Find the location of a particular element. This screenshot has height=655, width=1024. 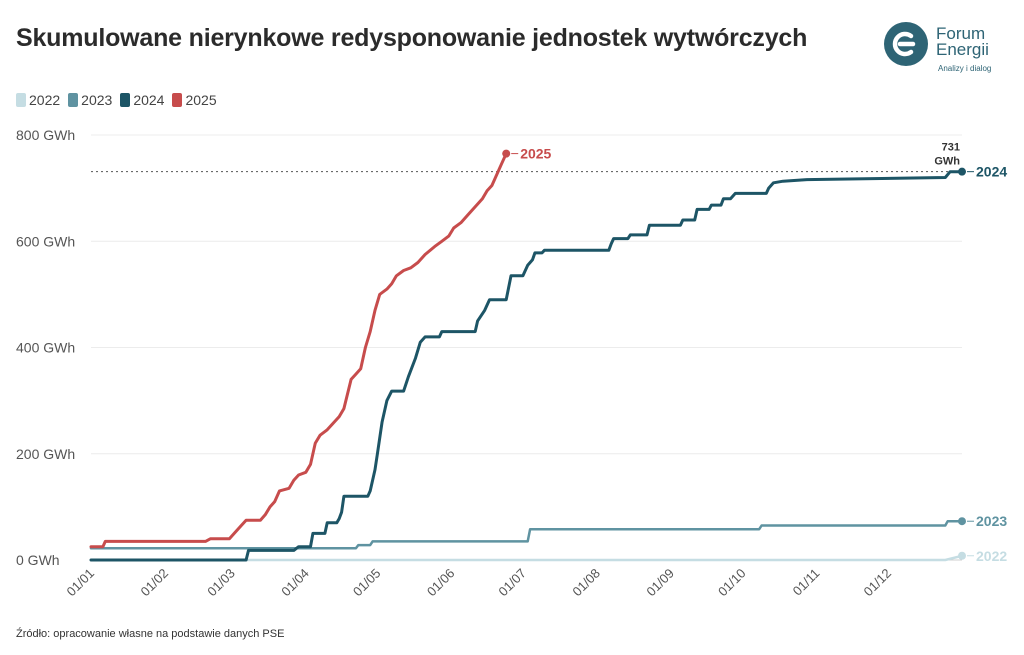

x-tick-label: 01/12 is located at coordinates (878, 583).